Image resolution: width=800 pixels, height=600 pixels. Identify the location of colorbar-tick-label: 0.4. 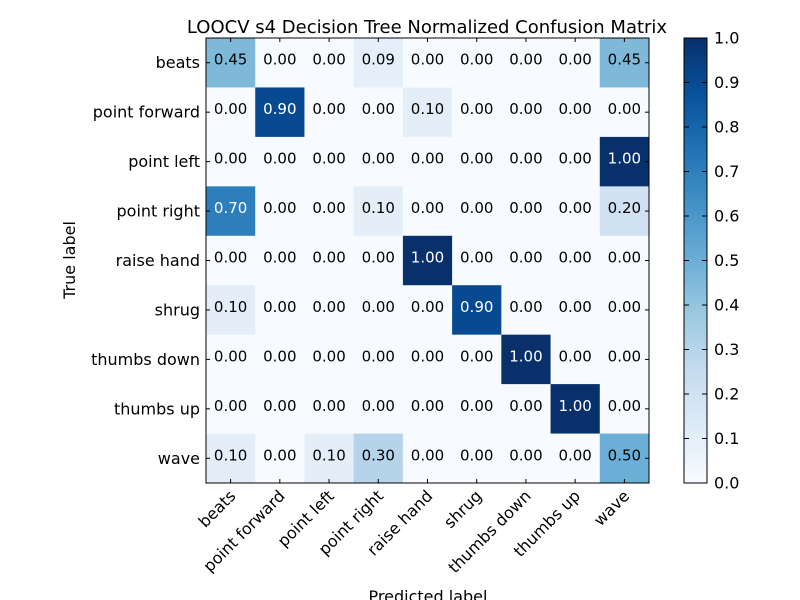
(726, 305).